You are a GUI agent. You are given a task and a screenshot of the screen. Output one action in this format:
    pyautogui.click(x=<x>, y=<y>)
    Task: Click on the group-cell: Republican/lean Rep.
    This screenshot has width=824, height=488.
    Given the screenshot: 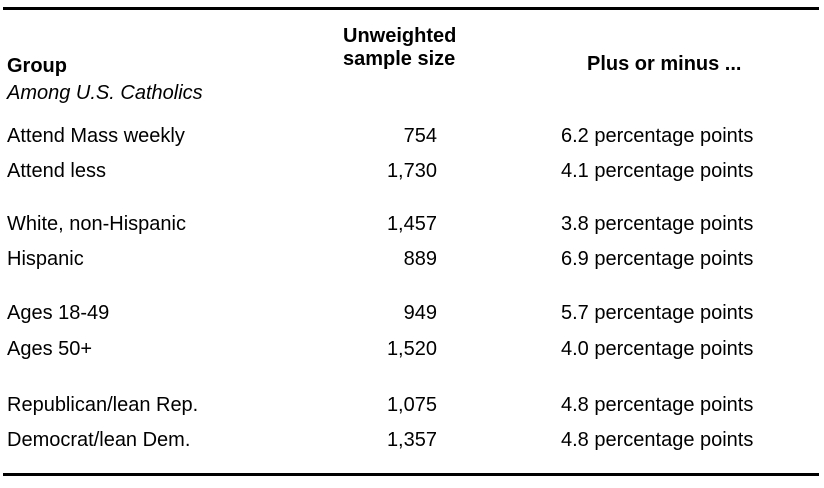 What is the action you would take?
    pyautogui.click(x=103, y=405)
    